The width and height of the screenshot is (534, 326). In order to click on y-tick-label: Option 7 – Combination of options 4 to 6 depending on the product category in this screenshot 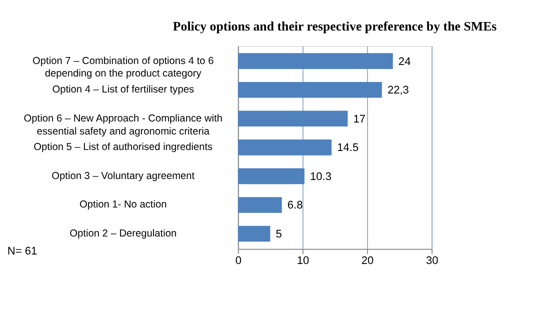, I will do `click(123, 68)`.